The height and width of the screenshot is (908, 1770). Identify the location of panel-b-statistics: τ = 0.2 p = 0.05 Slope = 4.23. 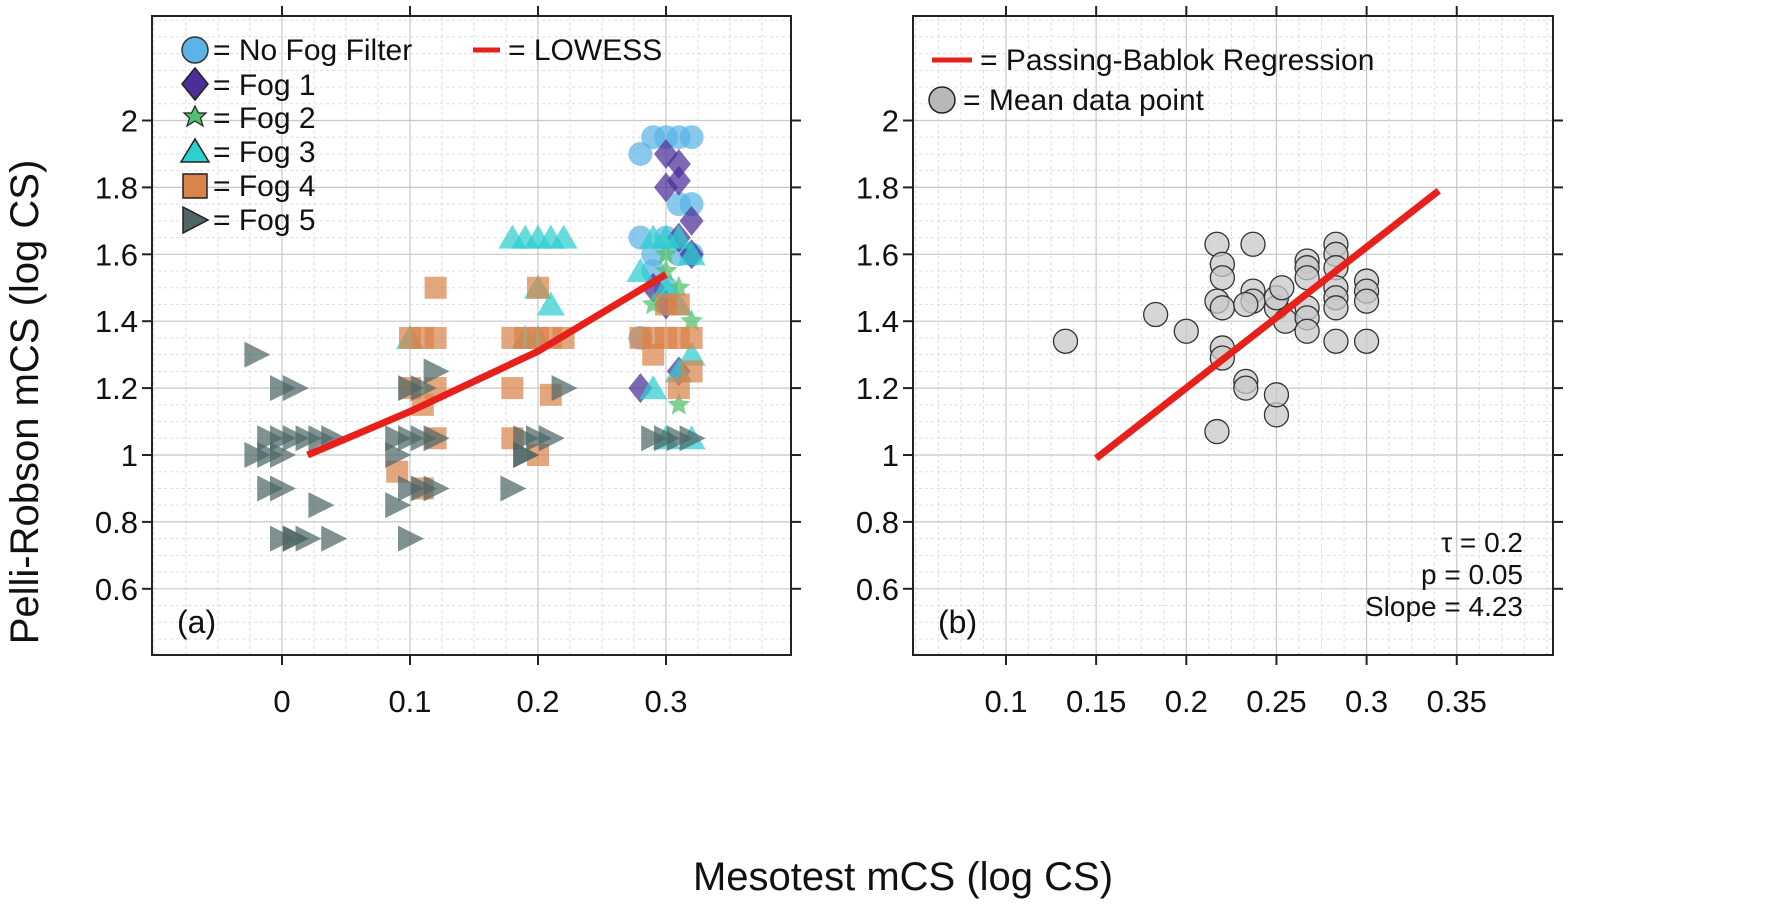
(1444, 574).